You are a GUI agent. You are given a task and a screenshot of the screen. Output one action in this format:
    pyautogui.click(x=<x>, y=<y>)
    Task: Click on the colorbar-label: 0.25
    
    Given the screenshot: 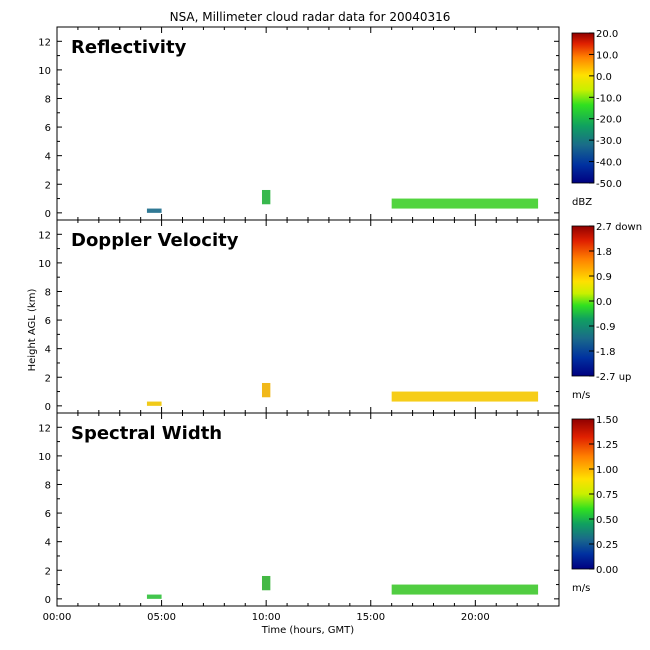 What is the action you would take?
    pyautogui.click(x=607, y=545)
    